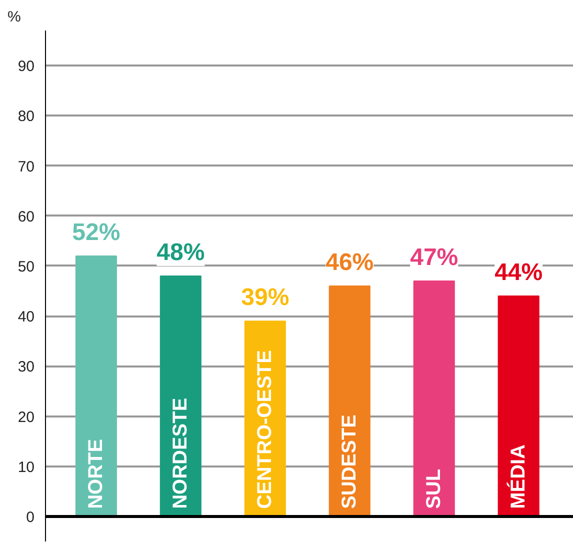 The height and width of the screenshot is (546, 573). Describe the element at coordinates (434, 488) in the screenshot. I see `x-tick-label: SUL` at that location.